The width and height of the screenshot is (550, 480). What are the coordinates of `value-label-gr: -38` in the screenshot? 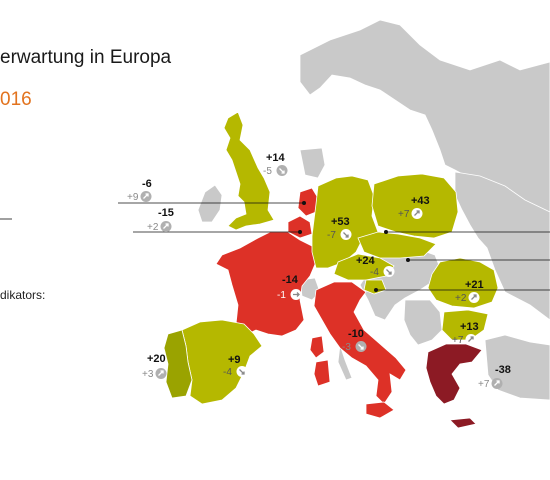 It's located at (503, 370).